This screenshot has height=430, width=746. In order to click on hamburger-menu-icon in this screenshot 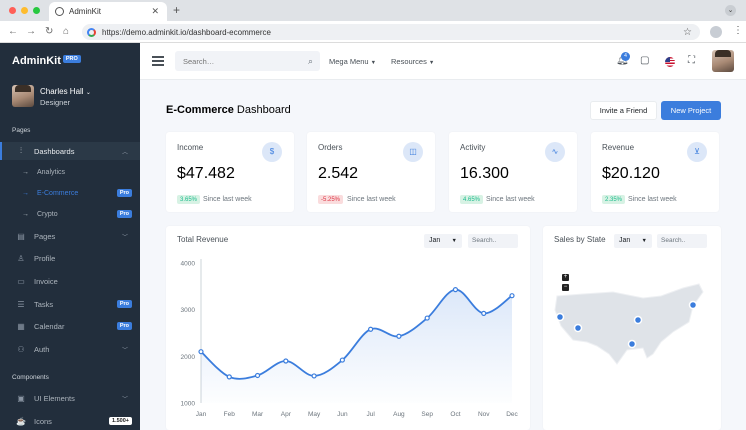, I will do `click(158, 61)`.